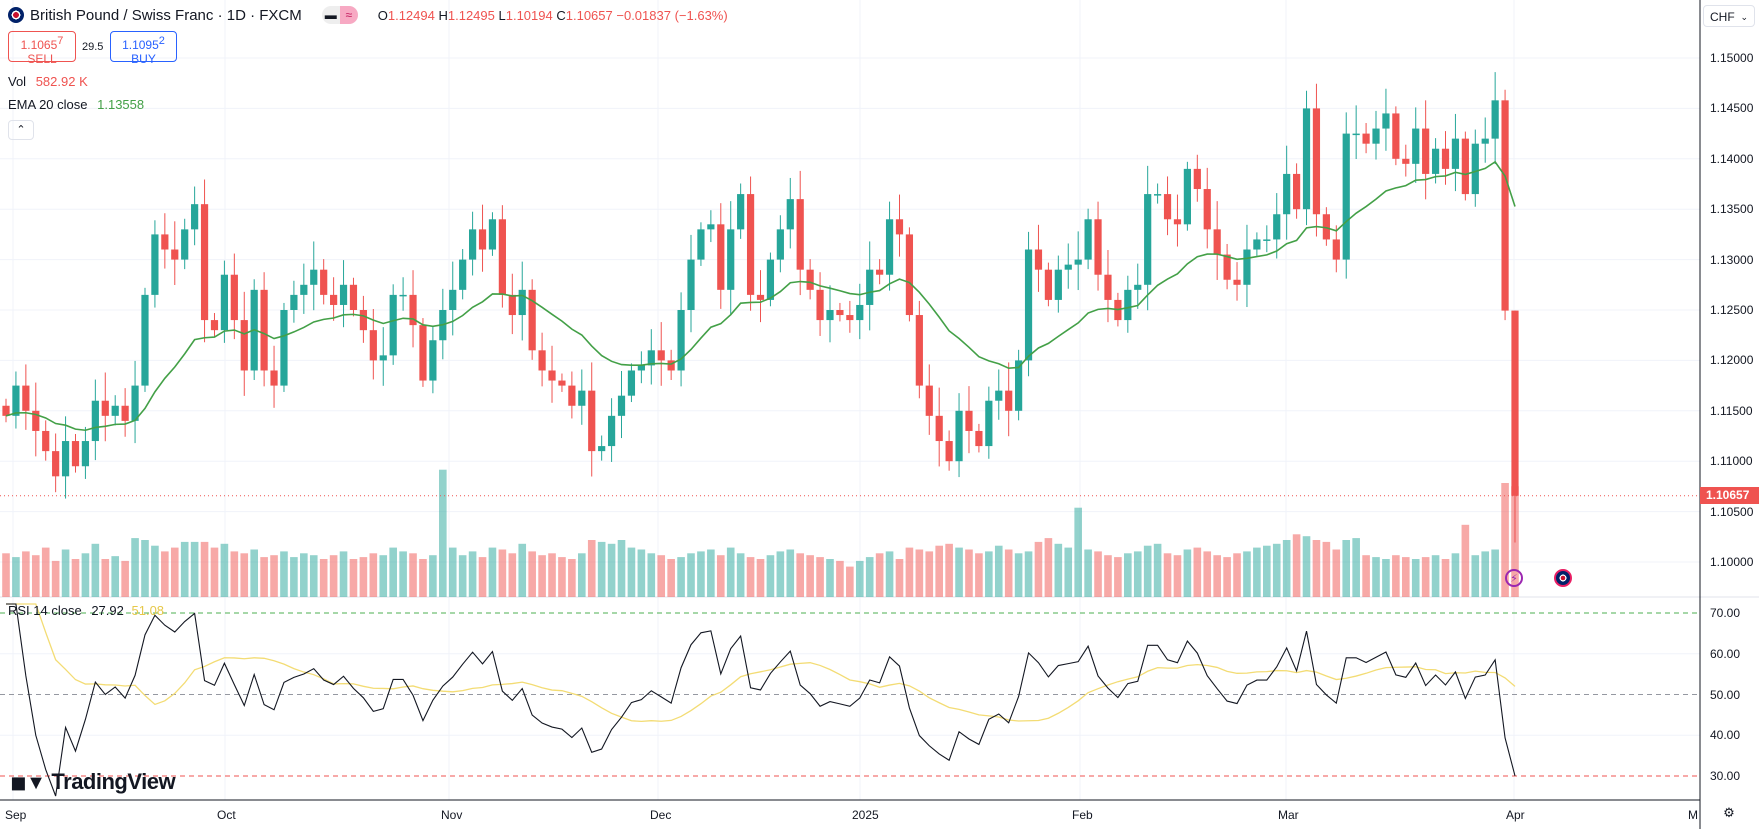 The width and height of the screenshot is (1759, 829). What do you see at coordinates (86, 610) in the screenshot?
I see `rsi-legend: RSI 14 close 27.92 51.08` at bounding box center [86, 610].